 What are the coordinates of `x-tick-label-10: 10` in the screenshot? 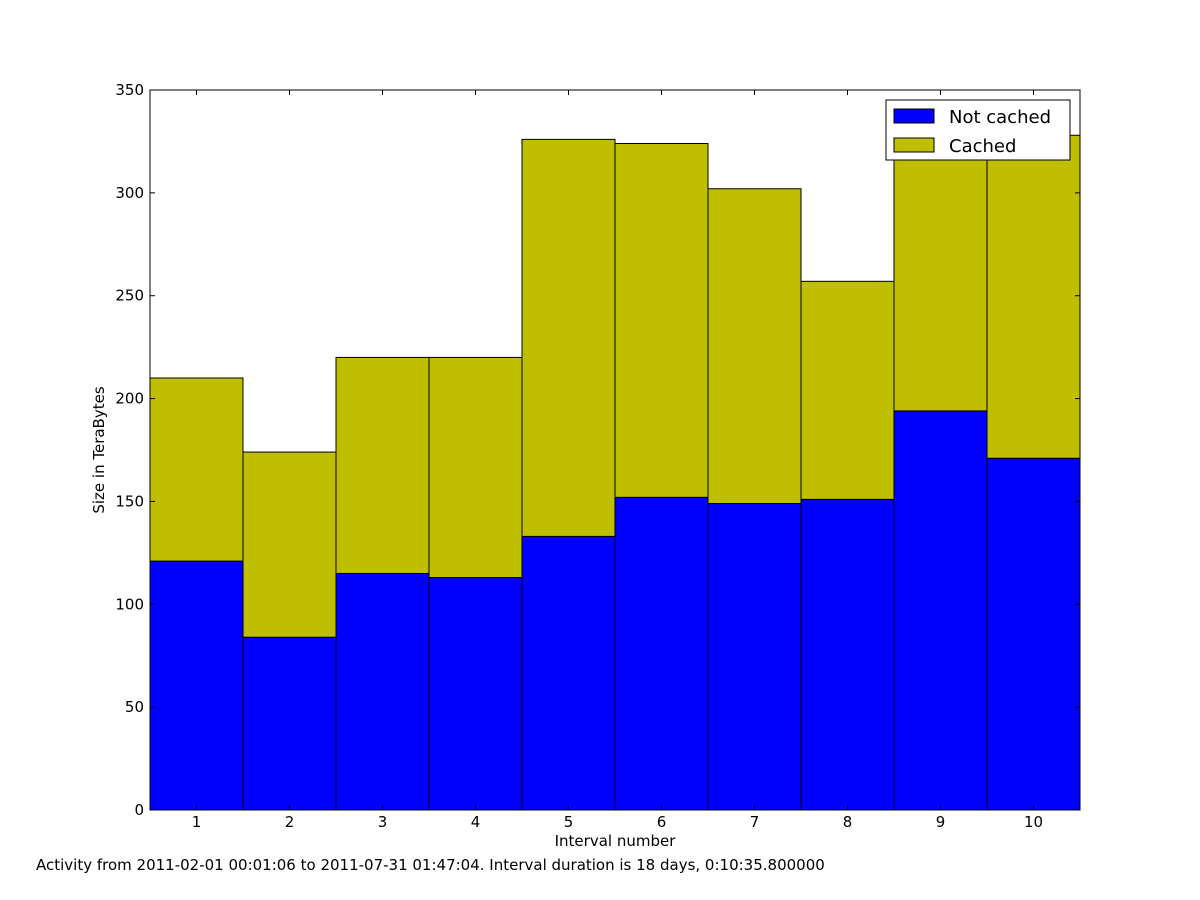 It's located at (1033, 822).